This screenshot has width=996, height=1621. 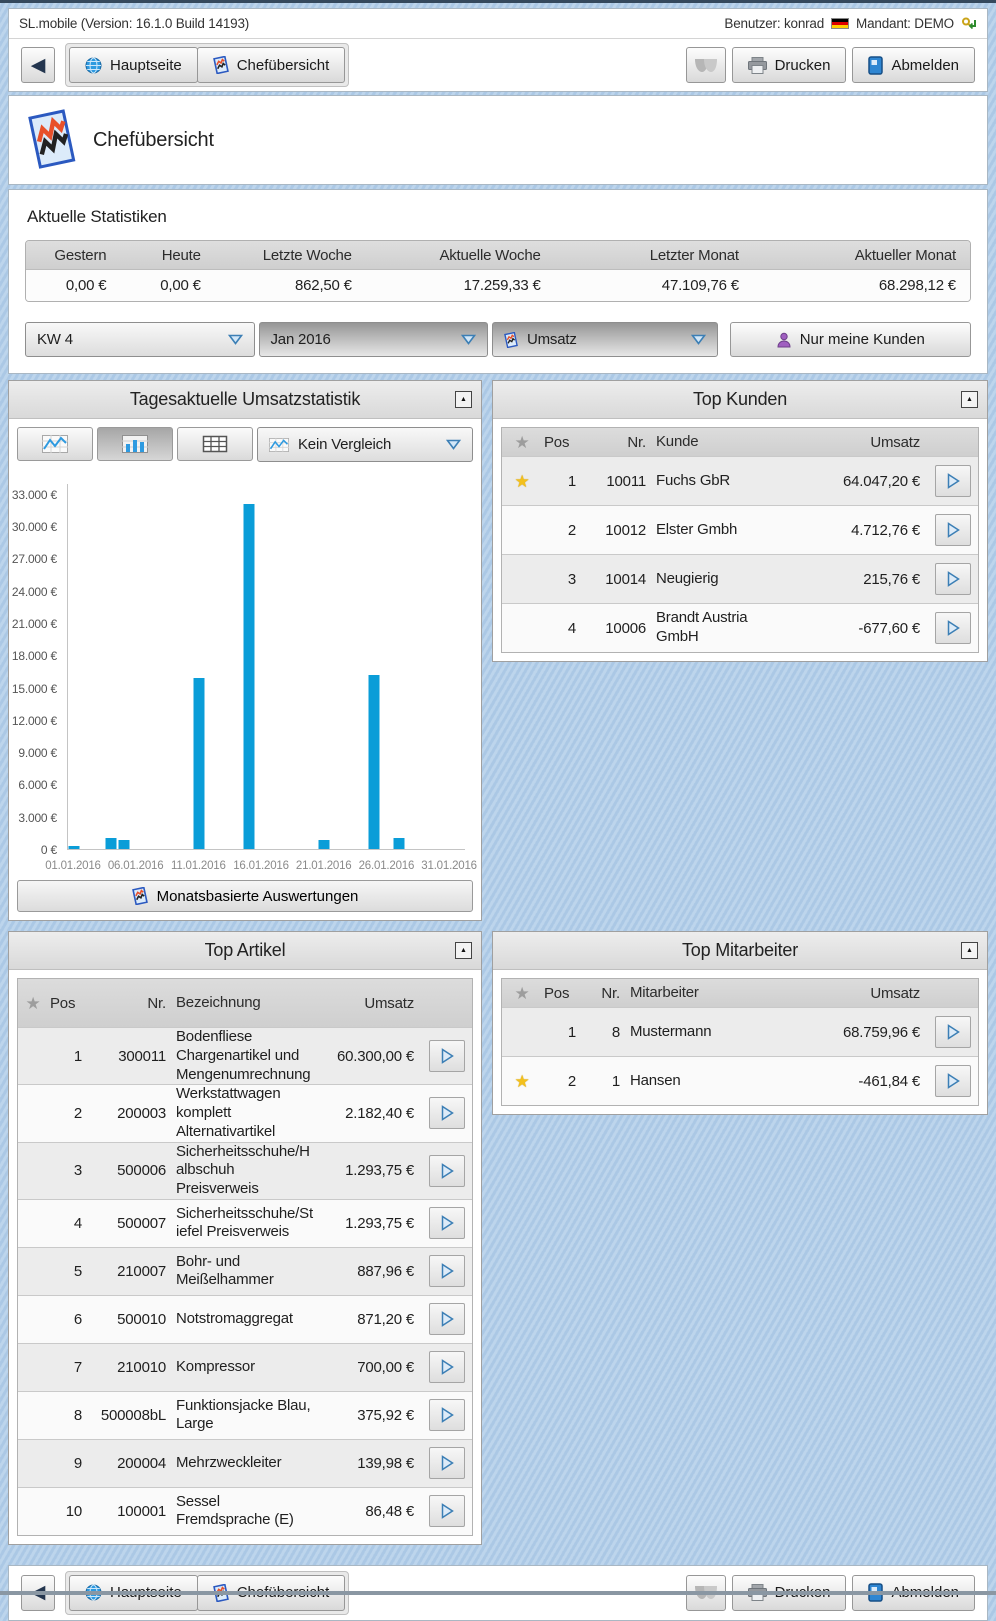 What do you see at coordinates (245, 1270) in the screenshot?
I see `top-artikel-row: 5 210007 Bohr- und Meißelhammer 887,96 €` at bounding box center [245, 1270].